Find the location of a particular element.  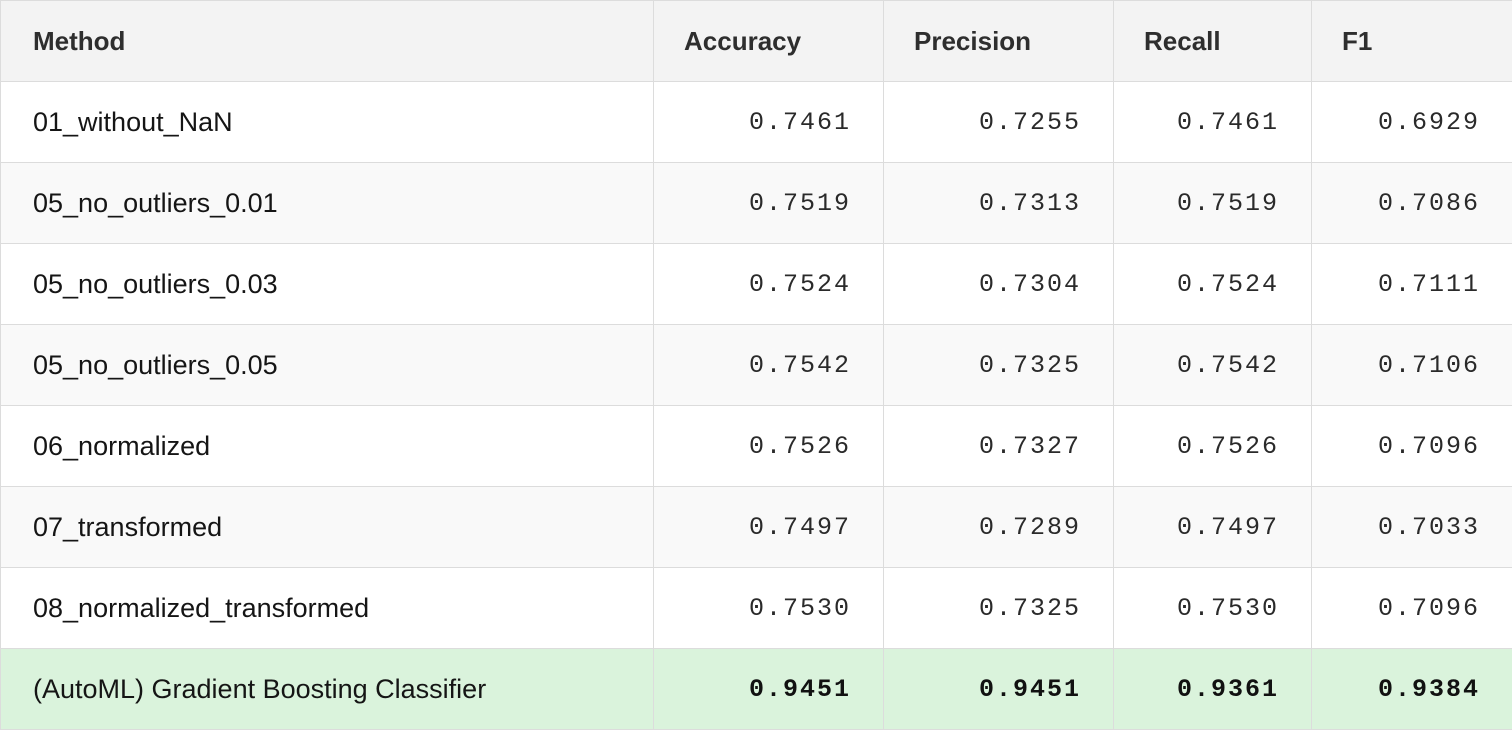

f1-cell: 0.7033 is located at coordinates (1411, 527).